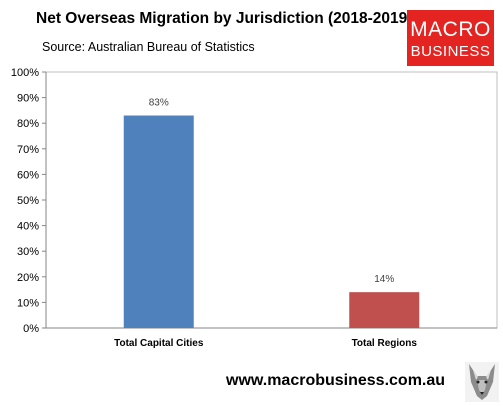 Image resolution: width=503 pixels, height=406 pixels. I want to click on data-label: 14%, so click(384, 279).